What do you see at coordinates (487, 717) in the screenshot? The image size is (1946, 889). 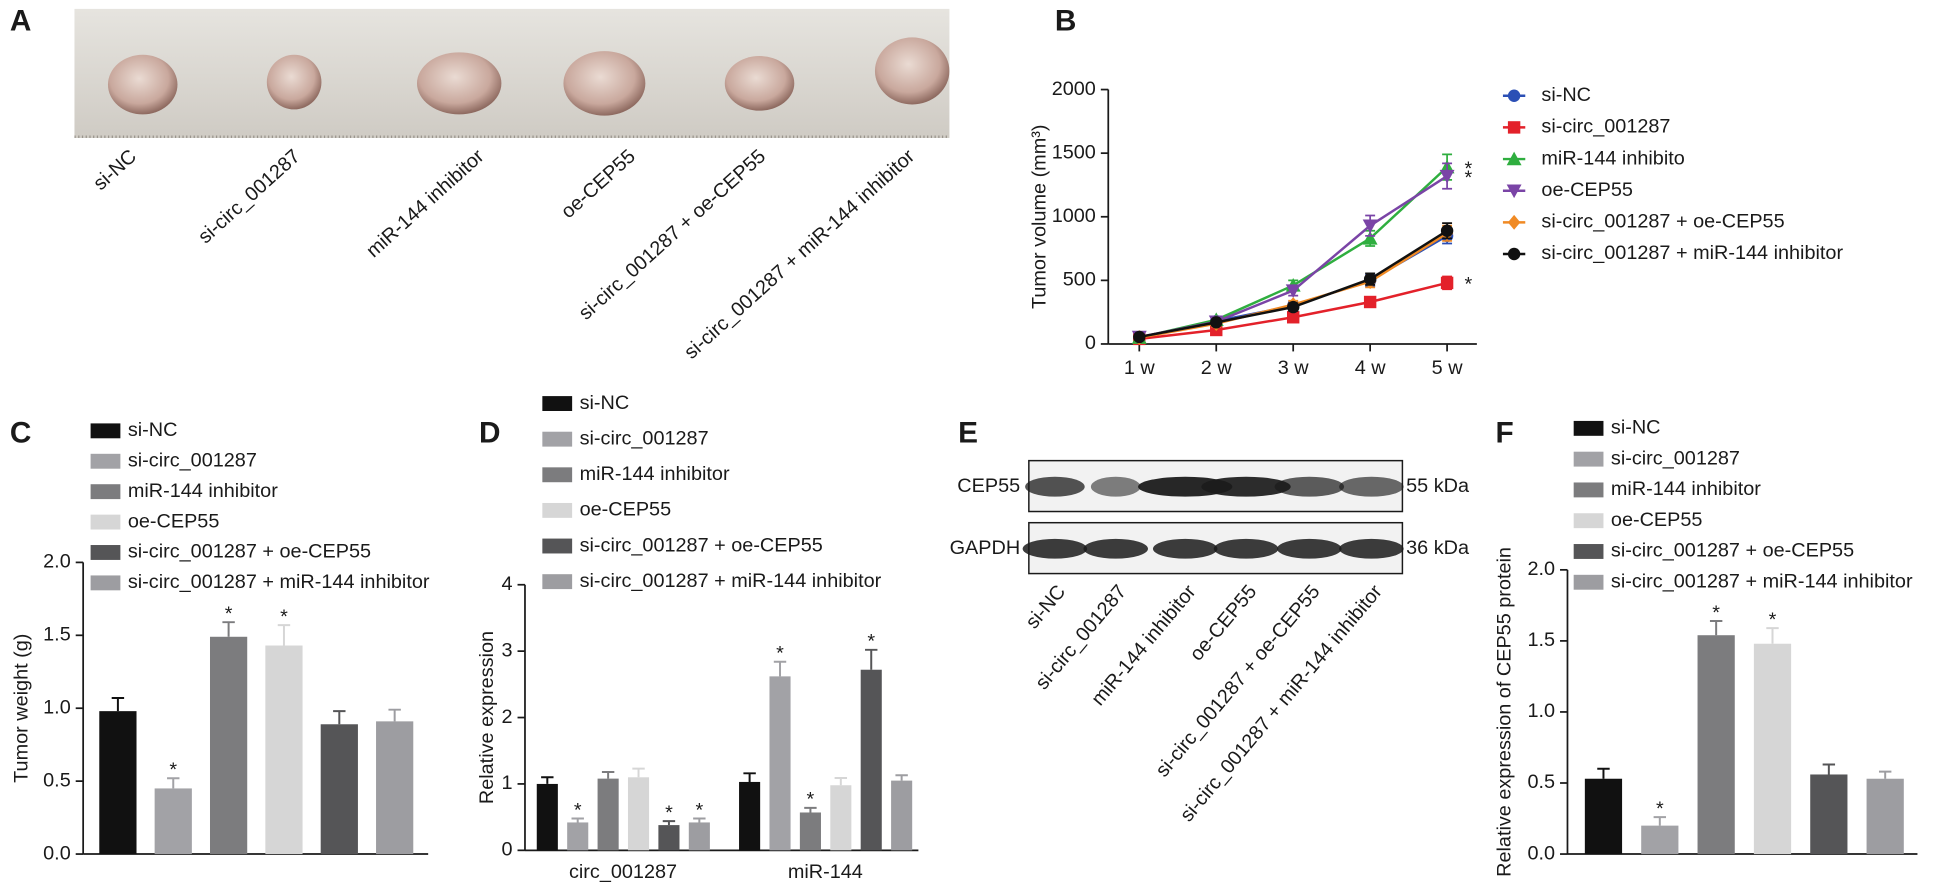 I see `y-axis-label: Relative expression` at bounding box center [487, 717].